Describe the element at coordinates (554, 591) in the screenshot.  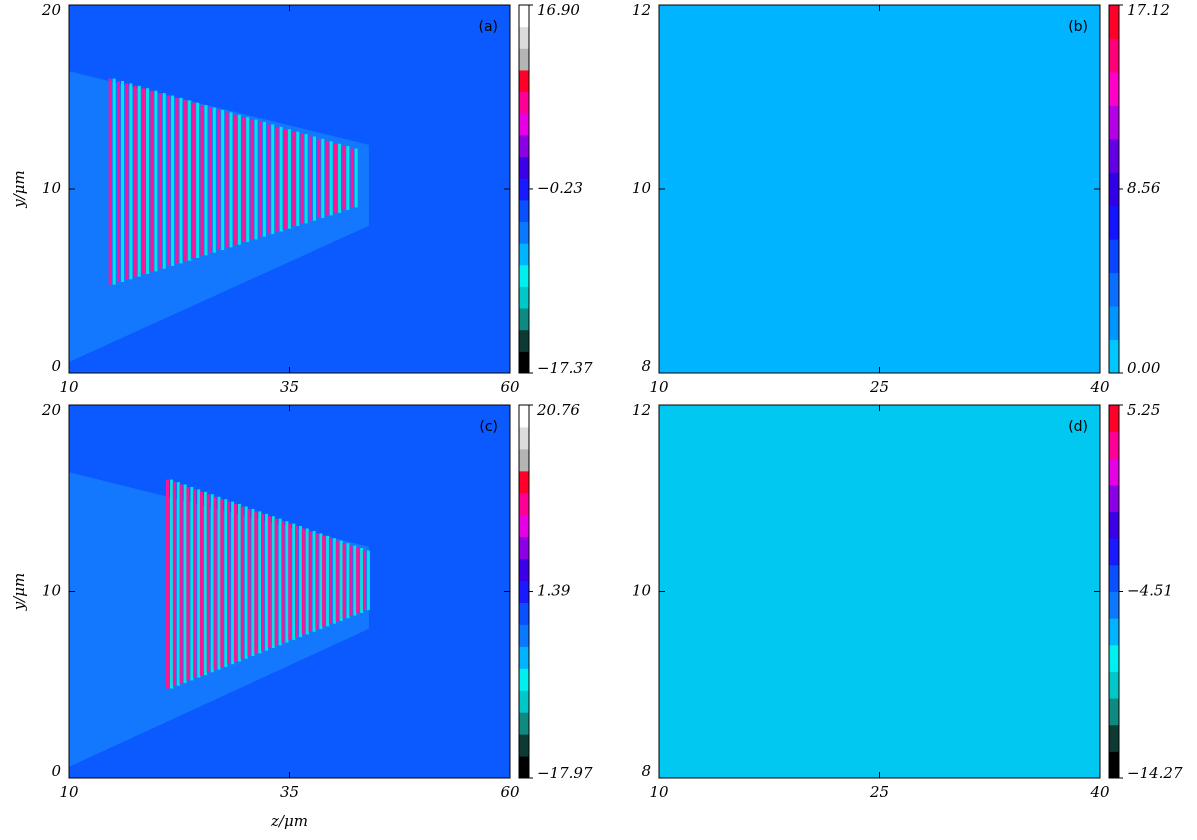
I see `colorbar-tick-label: 1.39` at that location.